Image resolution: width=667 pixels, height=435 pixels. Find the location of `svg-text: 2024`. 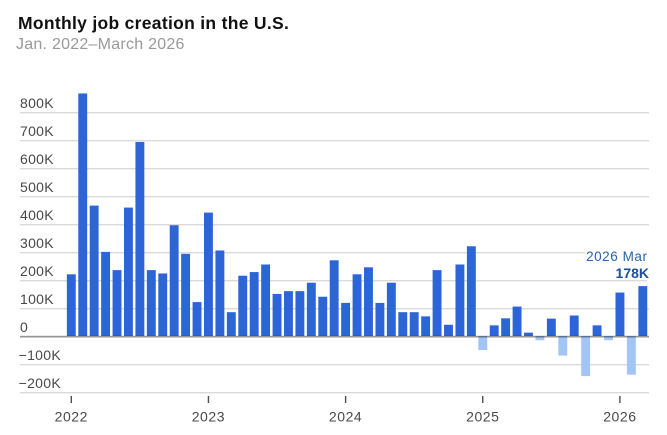

svg-text: 2024 is located at coordinates (345, 417).